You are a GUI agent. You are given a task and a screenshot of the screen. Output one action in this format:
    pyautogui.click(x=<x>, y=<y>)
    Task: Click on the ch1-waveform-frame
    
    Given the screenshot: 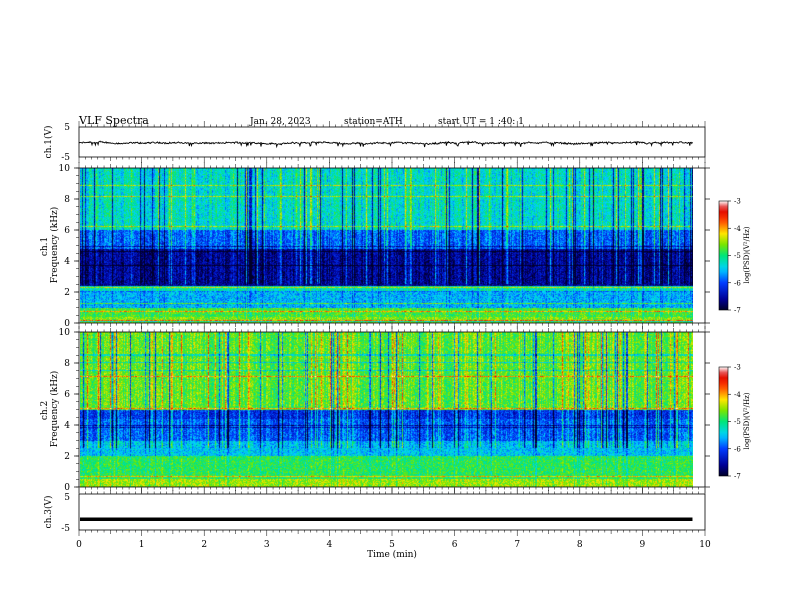 What is the action you would take?
    pyautogui.click(x=392, y=142)
    